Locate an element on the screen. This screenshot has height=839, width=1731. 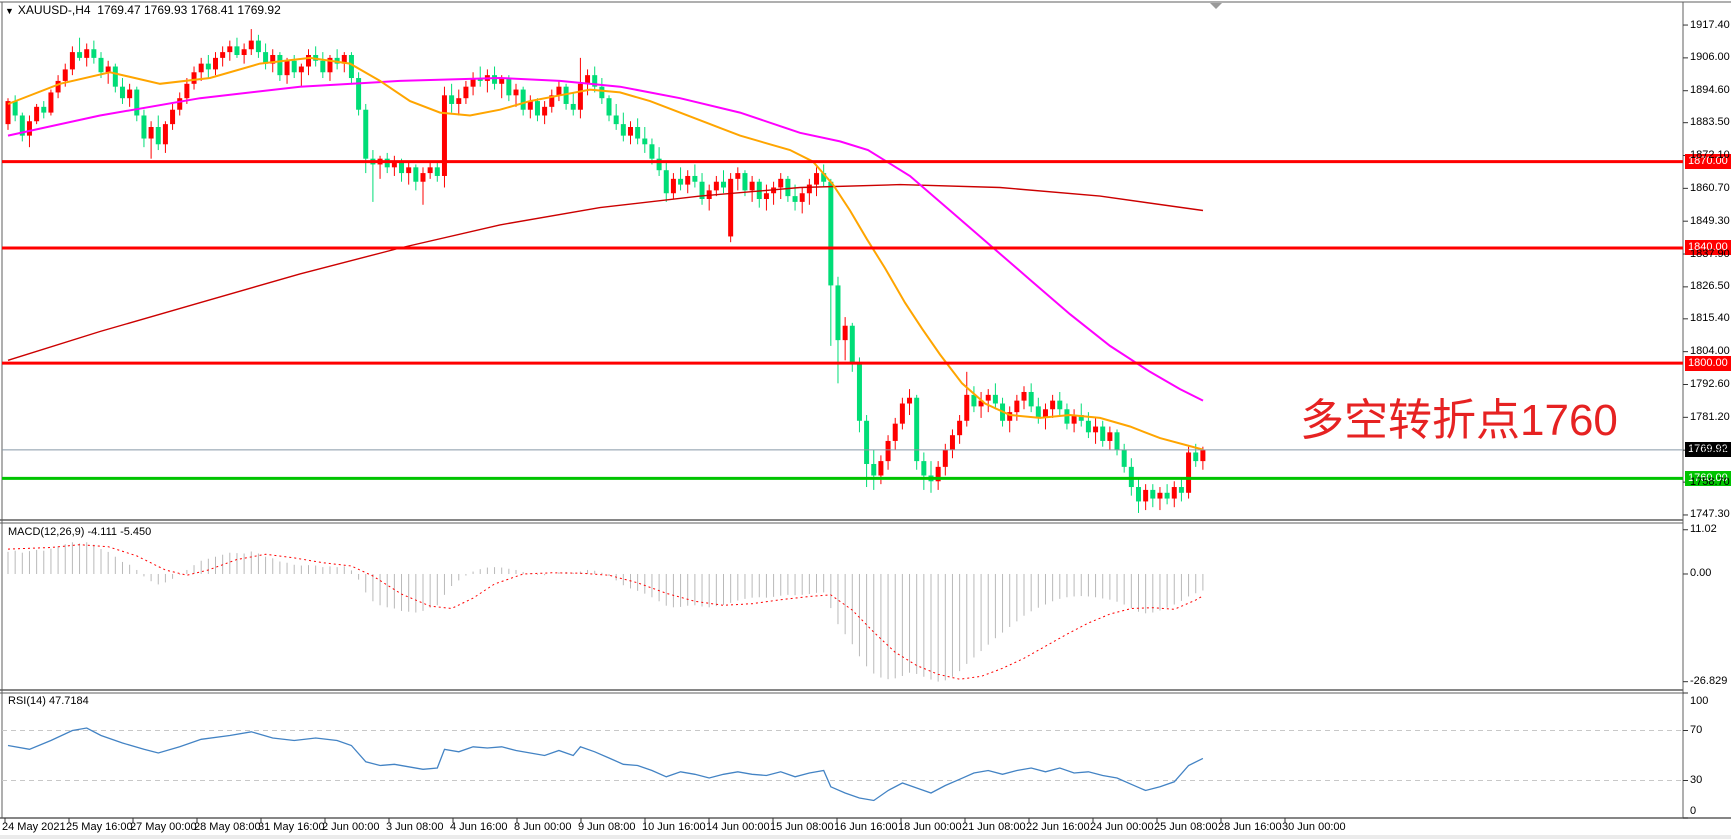
time-axis-label: 27 May 00:00 is located at coordinates (163, 827).